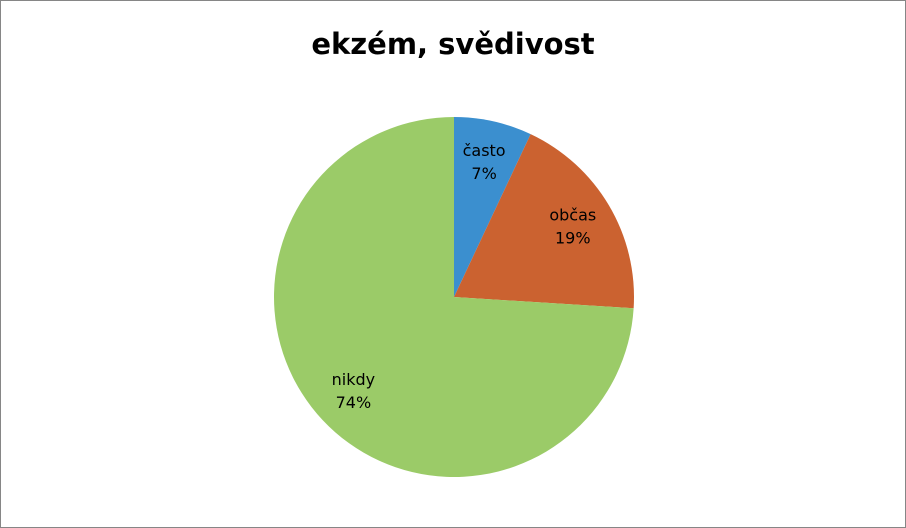  Describe the element at coordinates (572, 214) in the screenshot. I see `slice-category-label: občas` at that location.